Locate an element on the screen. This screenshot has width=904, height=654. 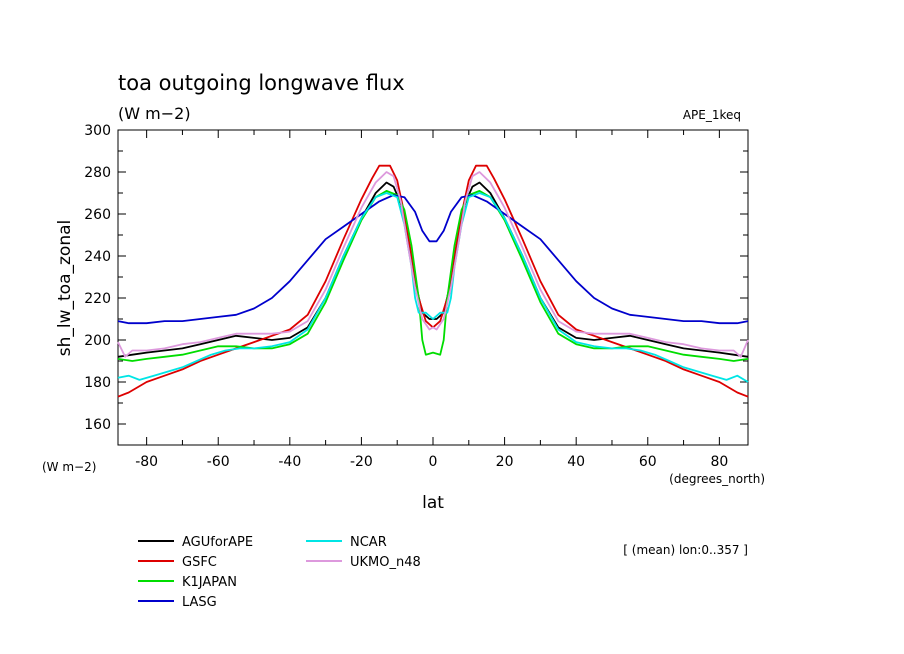
y-axis-units: (W m−2) is located at coordinates (69, 467).